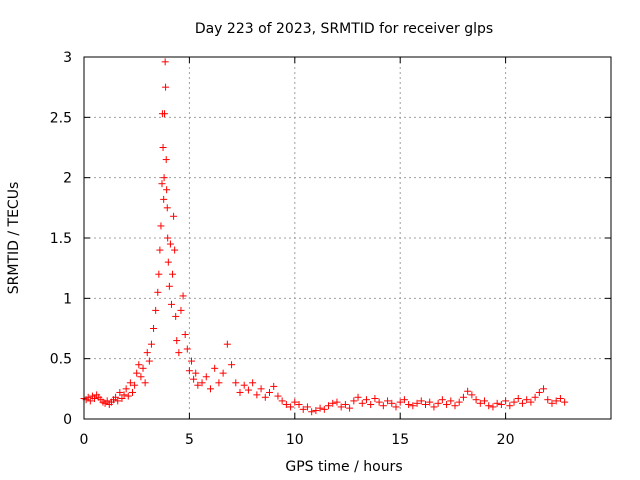  I want to click on x-tick-label: 20, so click(506, 440).